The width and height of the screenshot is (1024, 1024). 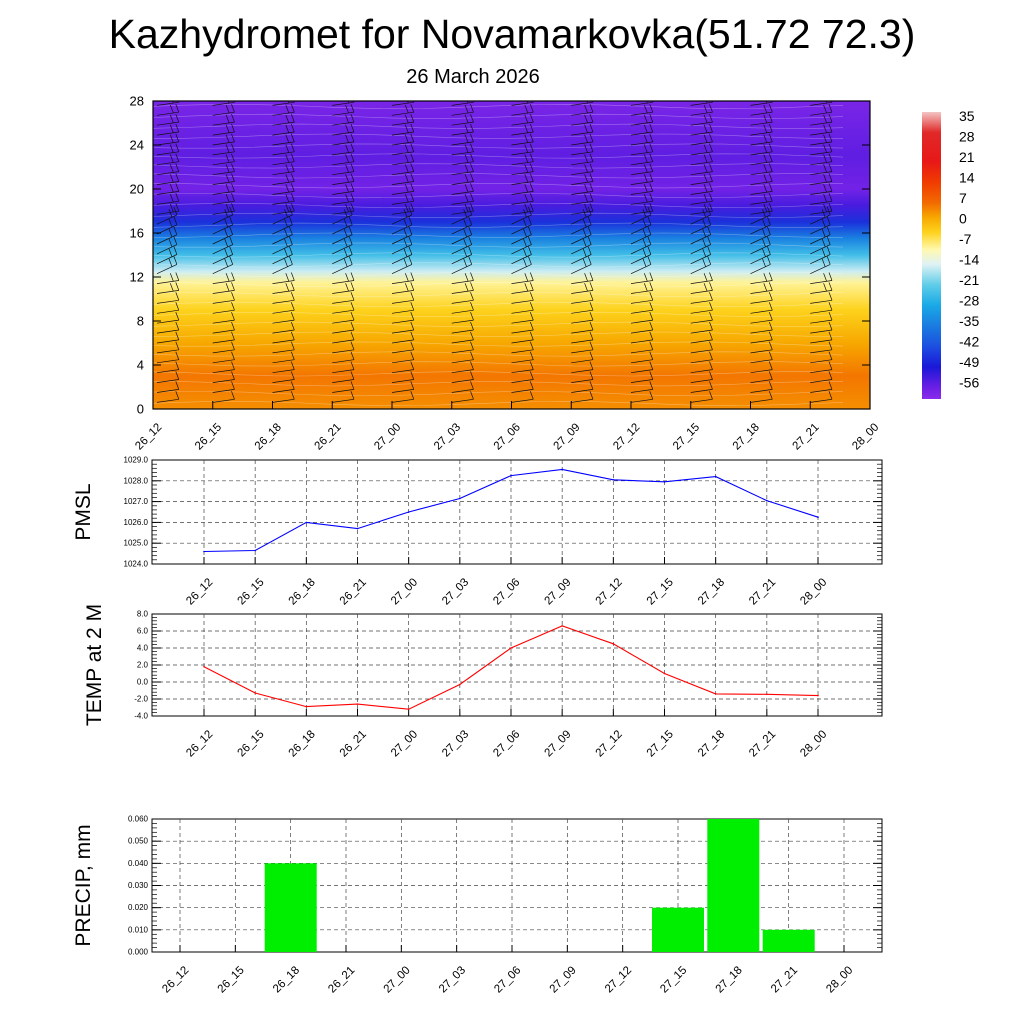 What do you see at coordinates (507, 436) in the screenshot?
I see `x-tick-label: 27_06` at bounding box center [507, 436].